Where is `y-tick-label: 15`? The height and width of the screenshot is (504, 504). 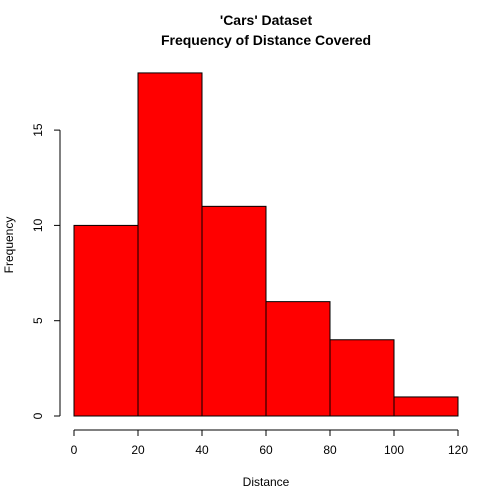
y-tick-label: 15 is located at coordinates (38, 130).